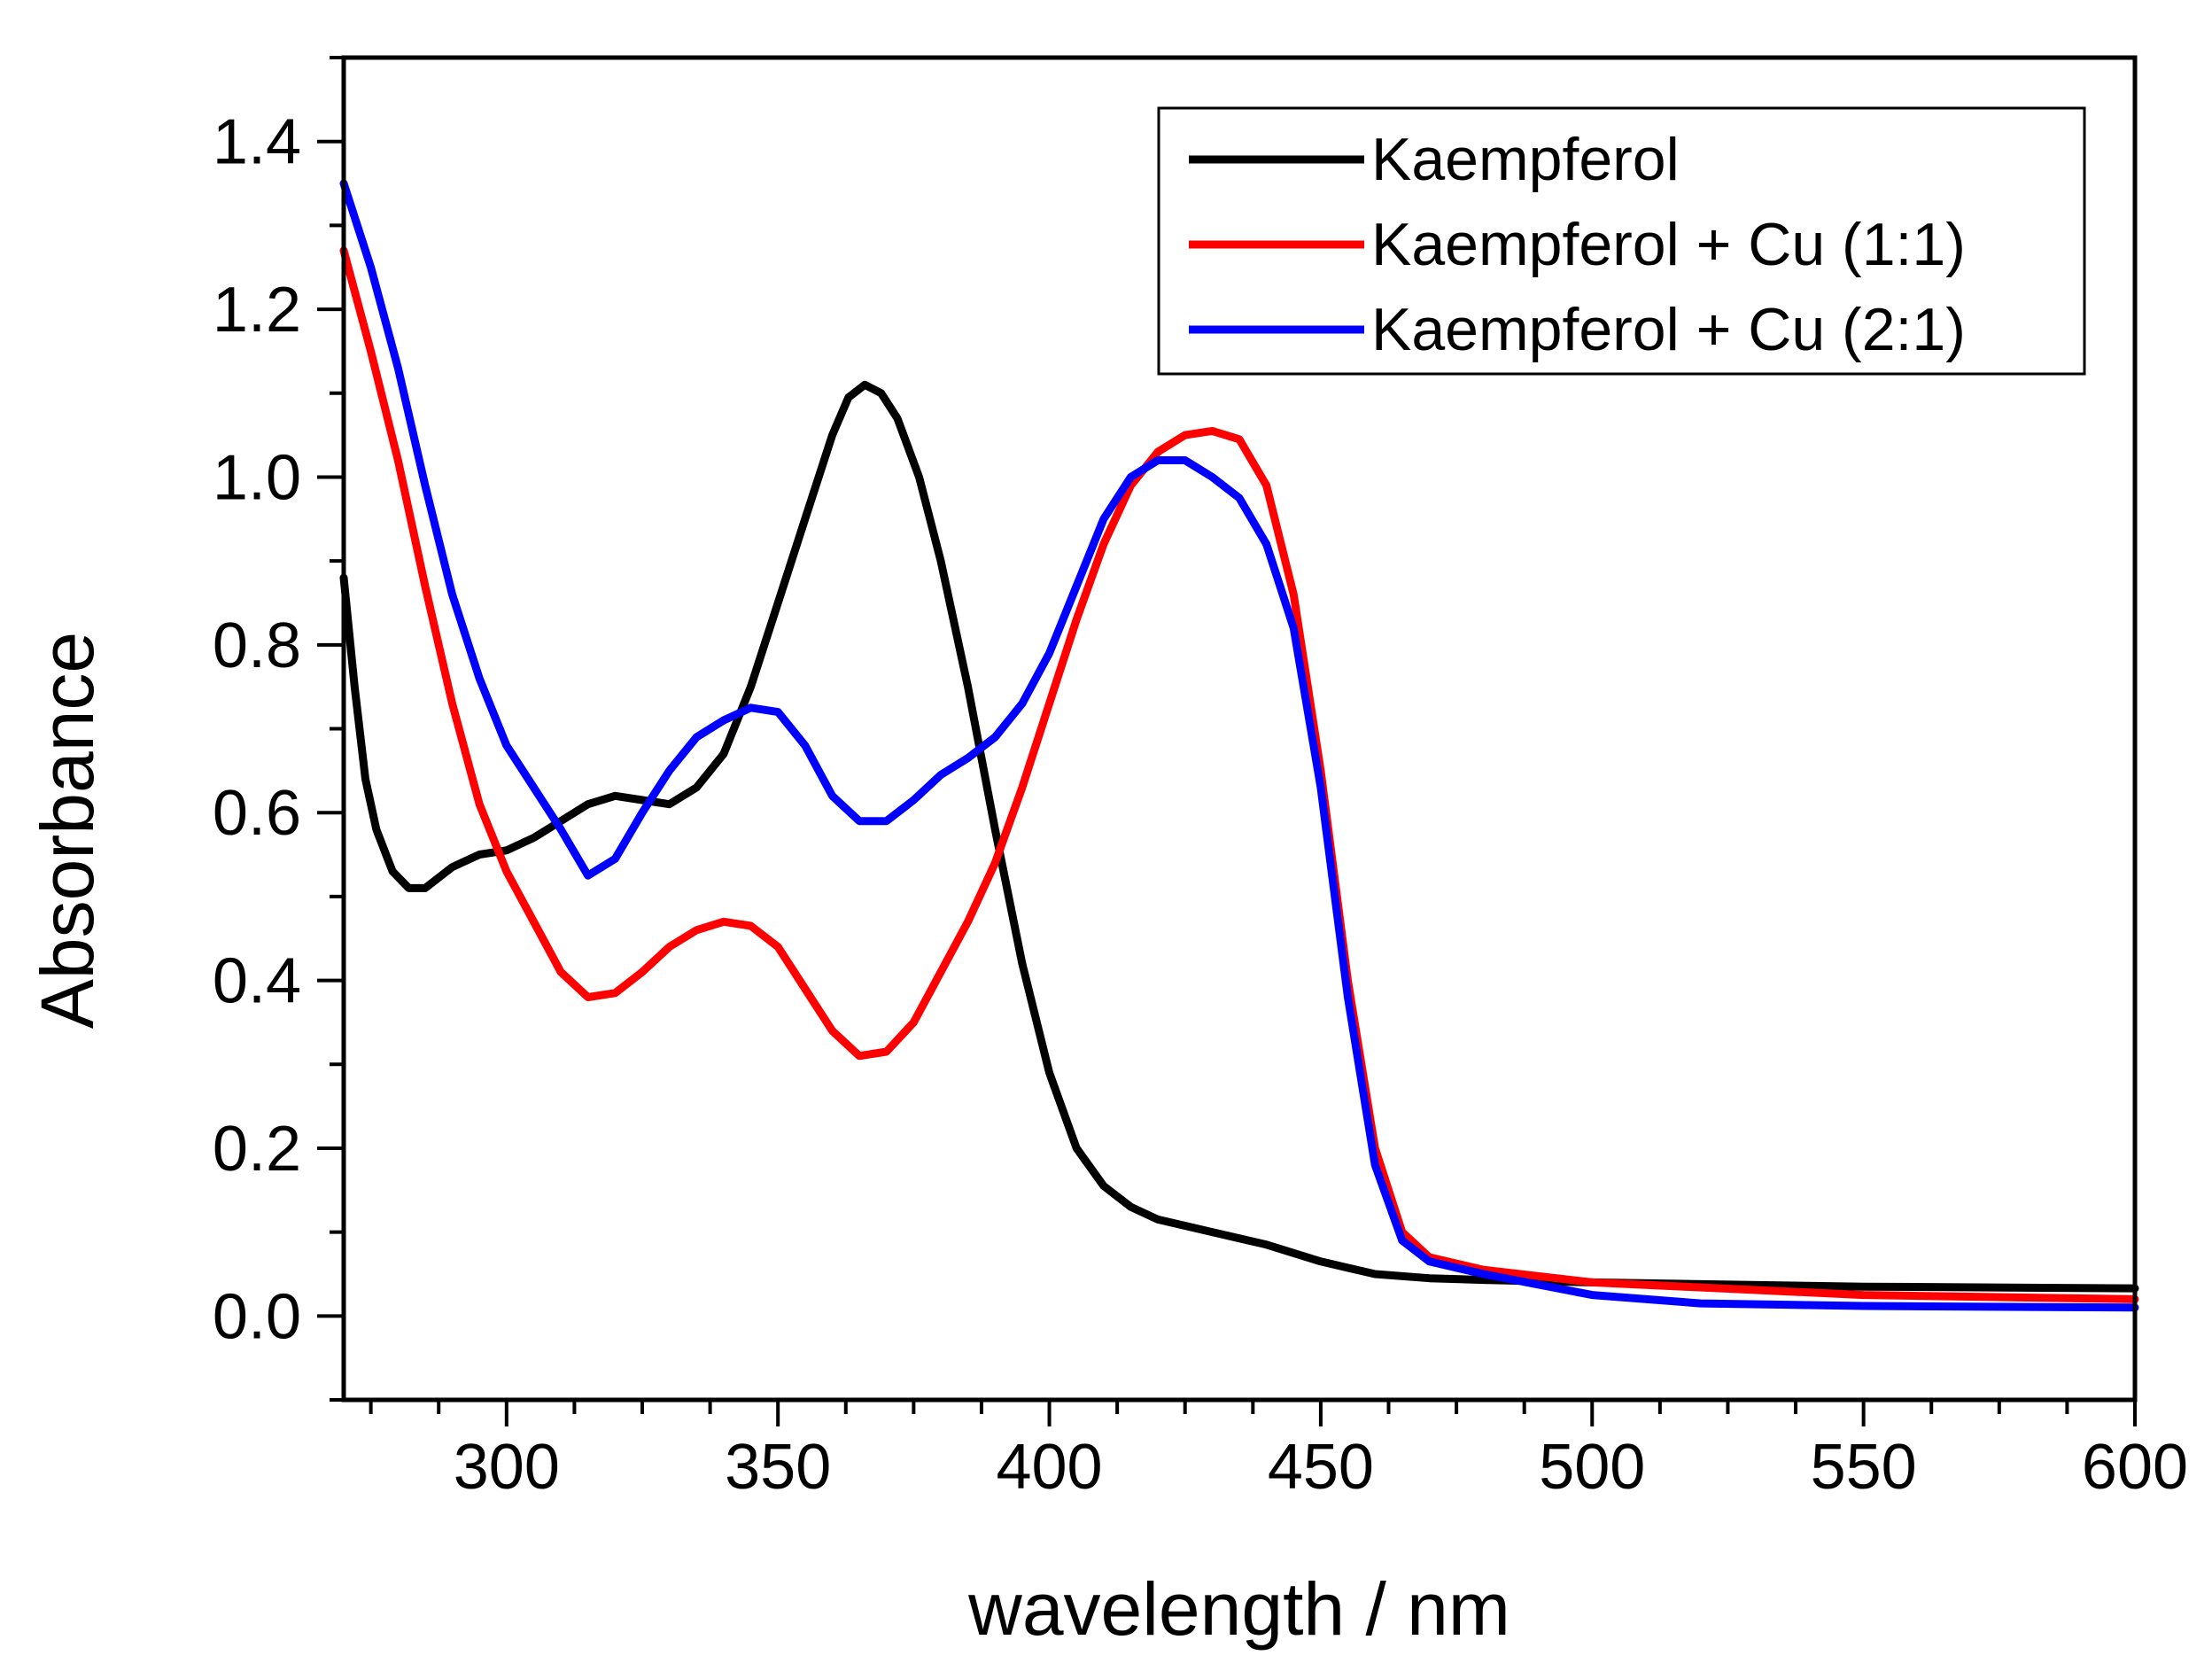  Describe the element at coordinates (778, 1467) in the screenshot. I see `x-tick-label: 350` at that location.